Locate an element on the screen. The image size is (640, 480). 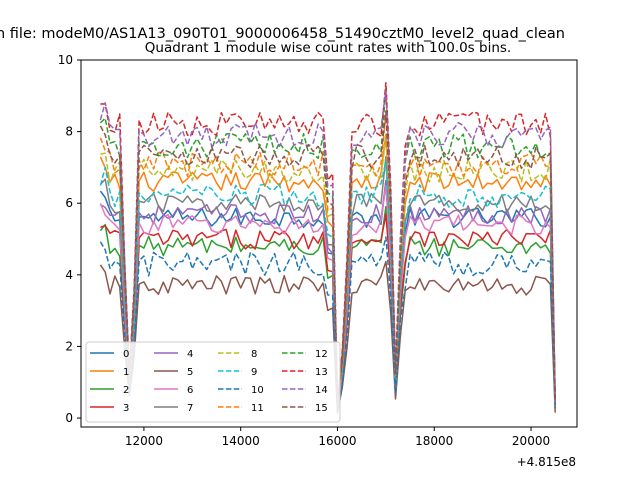
legend-label-0: 0 is located at coordinates (126, 354).